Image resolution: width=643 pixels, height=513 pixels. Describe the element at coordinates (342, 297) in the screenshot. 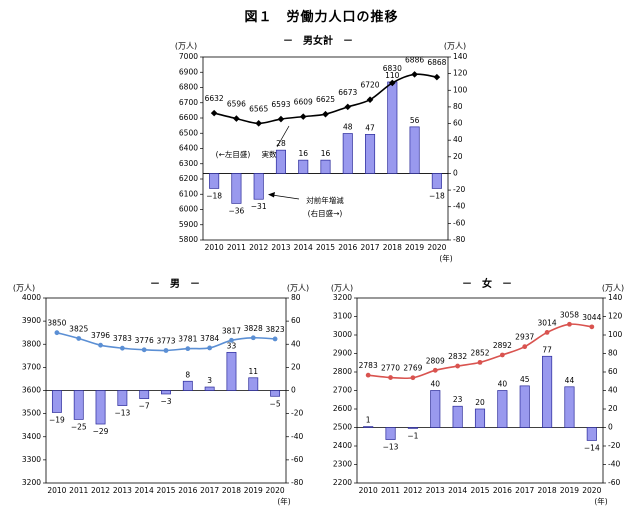

I see `left-tick-label: 3200` at that location.